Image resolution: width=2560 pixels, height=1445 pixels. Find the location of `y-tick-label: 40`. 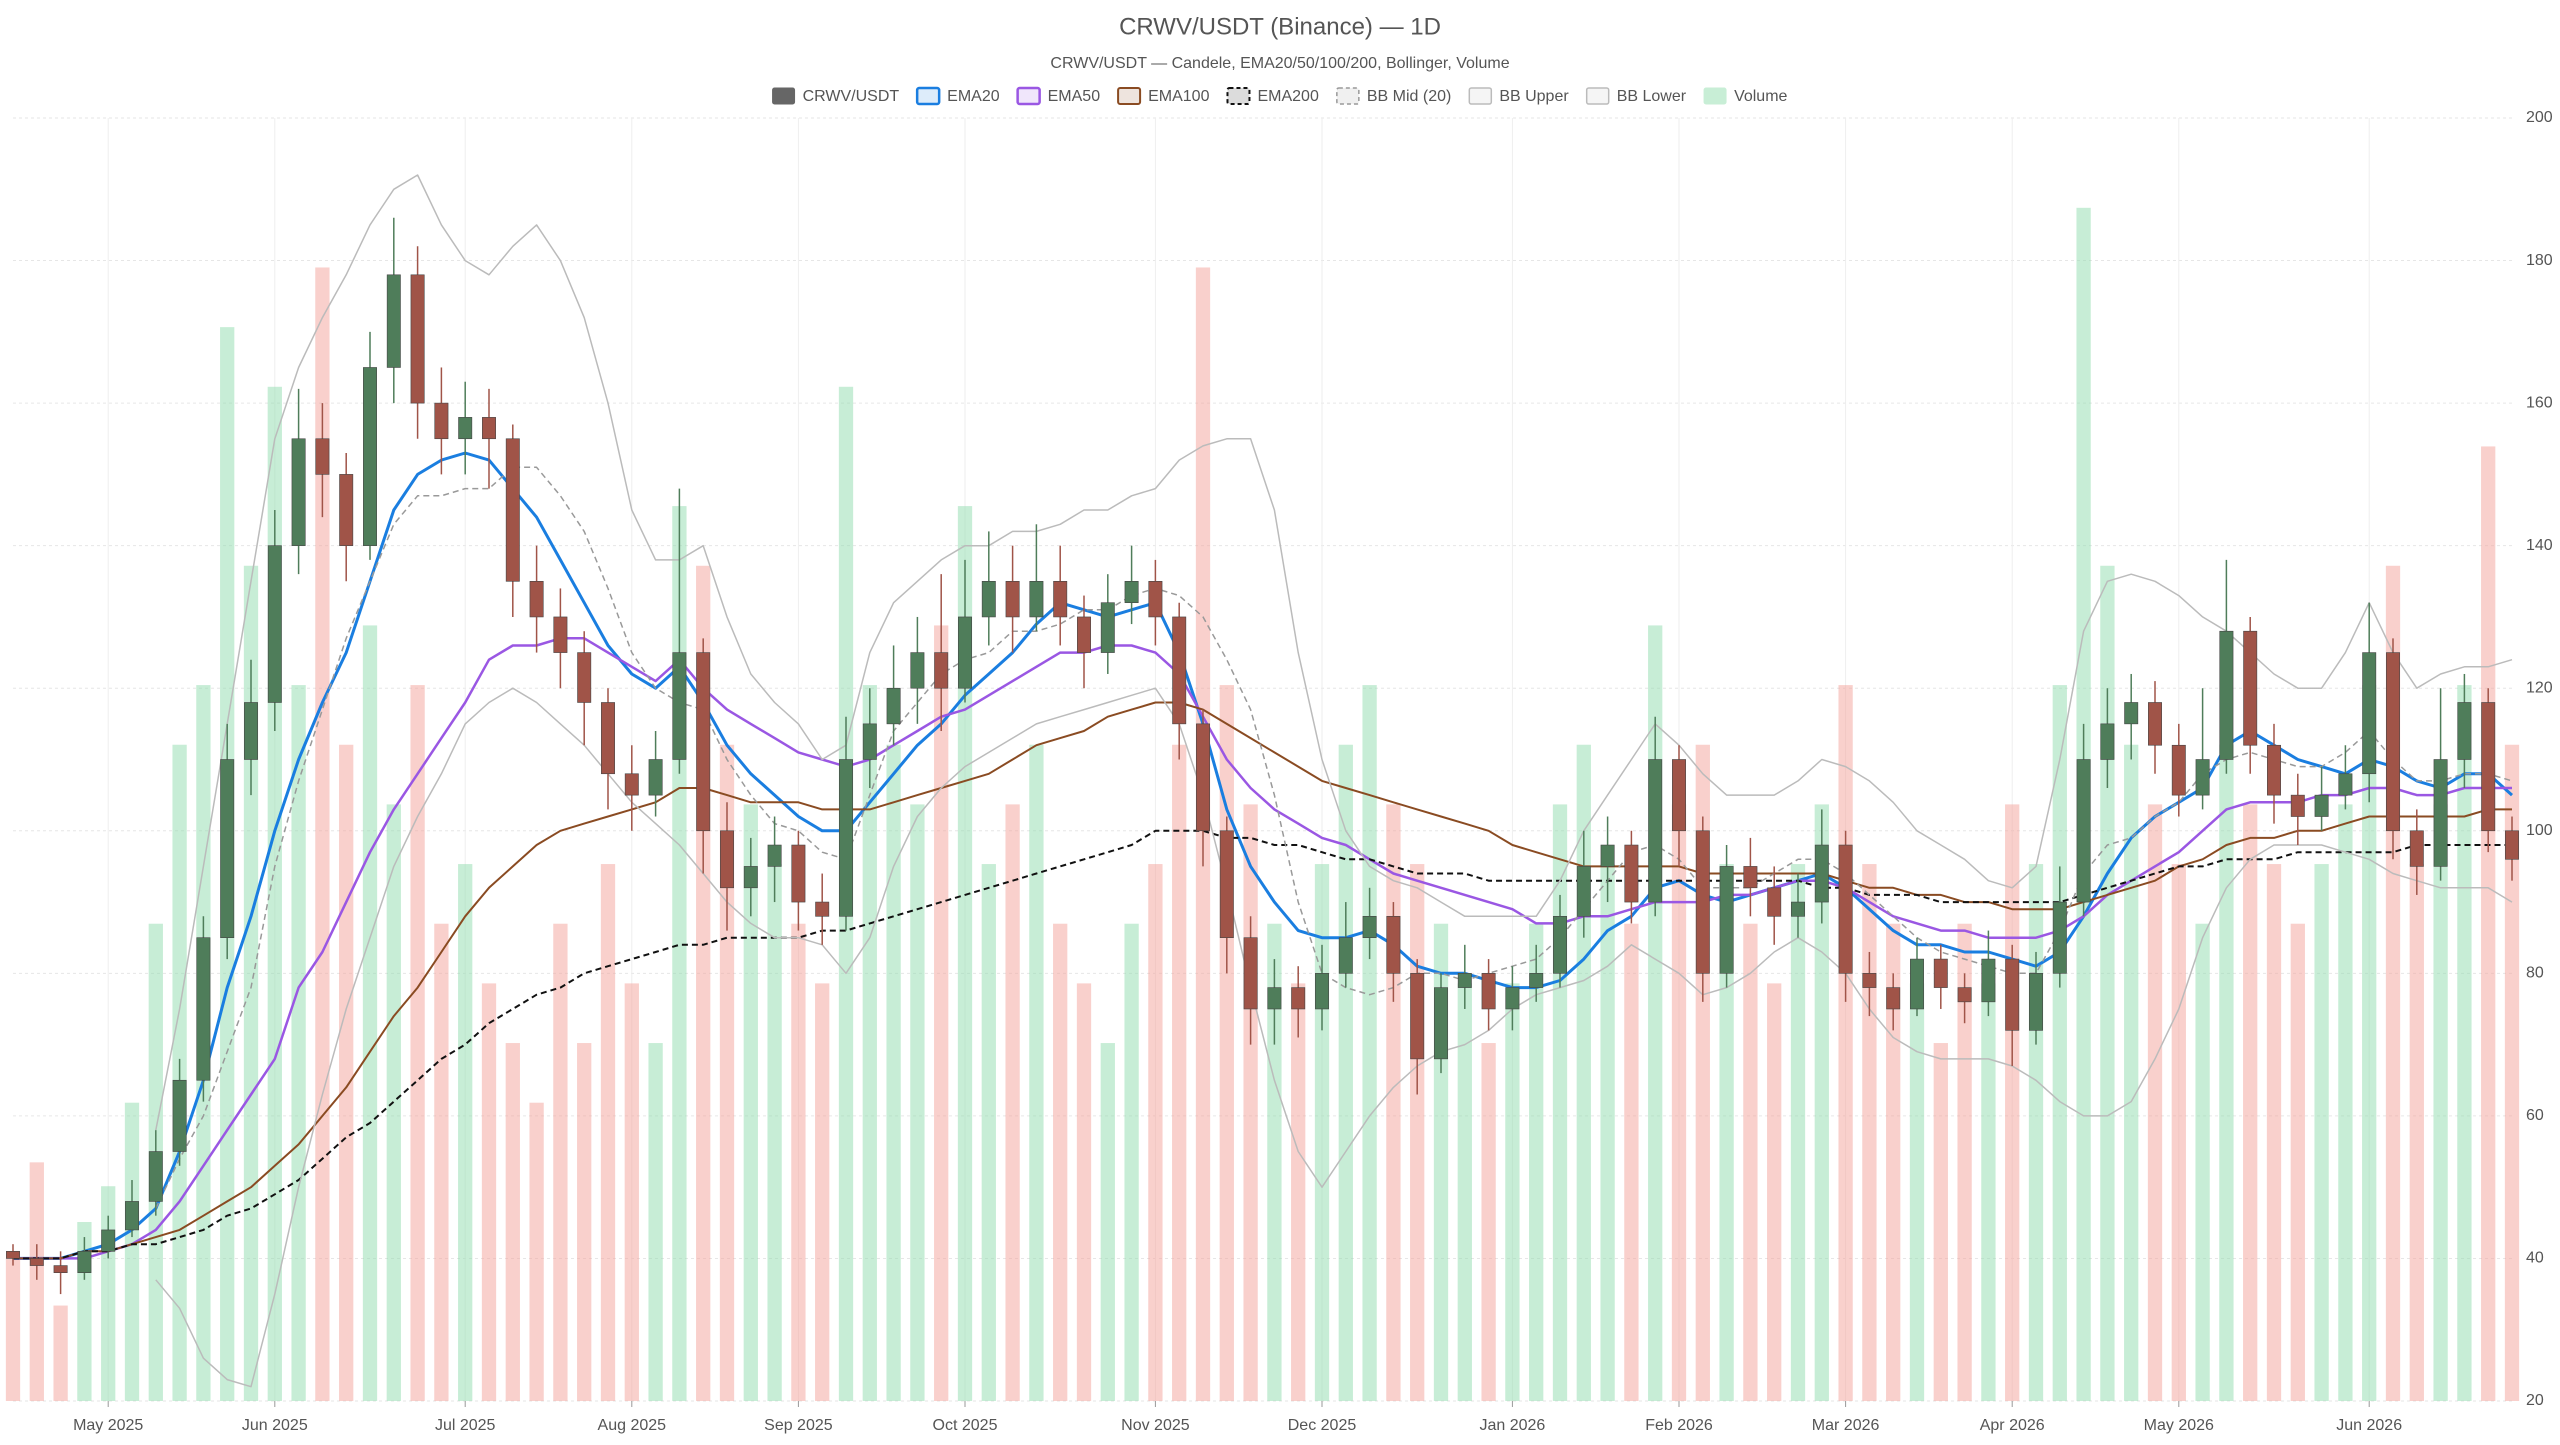

y-tick-label: 40 is located at coordinates (2535, 1258).